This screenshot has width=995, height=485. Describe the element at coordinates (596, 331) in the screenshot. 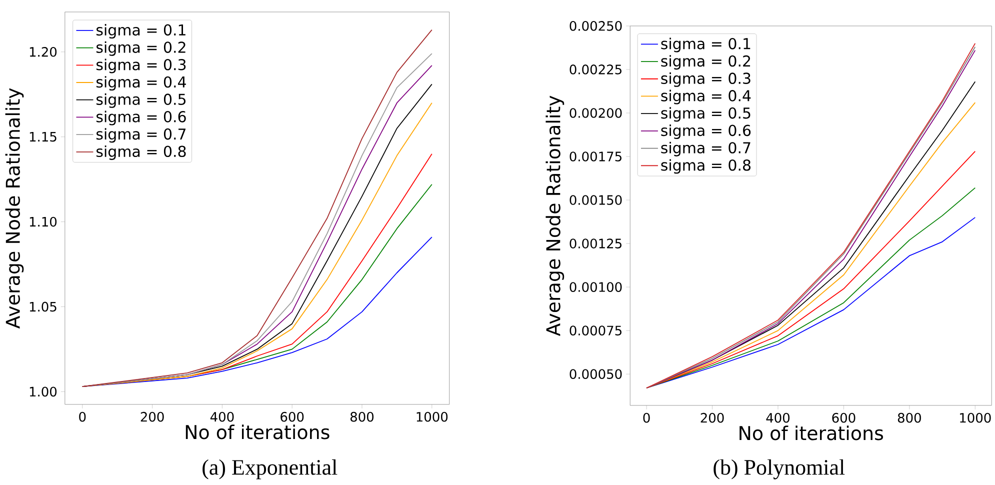

I see `y-tick-label: 0.00075` at that location.